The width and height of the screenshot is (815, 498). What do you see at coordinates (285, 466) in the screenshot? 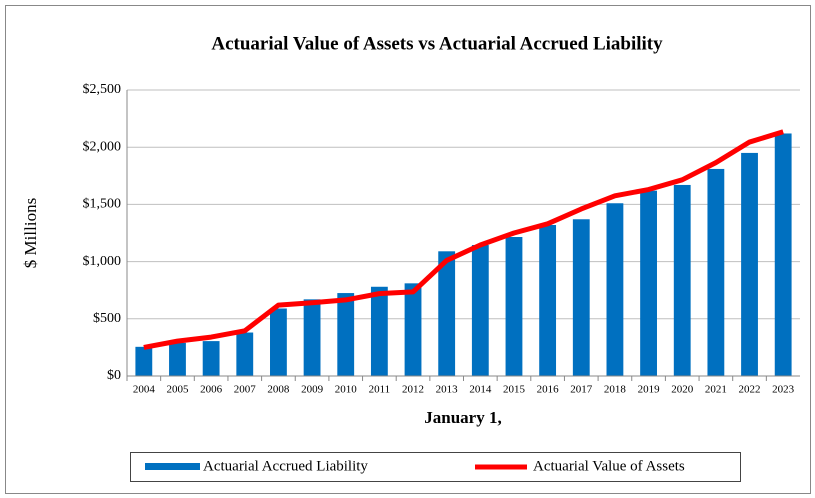
I see `legend-label: Actuarial Accrued Liability` at bounding box center [285, 466].